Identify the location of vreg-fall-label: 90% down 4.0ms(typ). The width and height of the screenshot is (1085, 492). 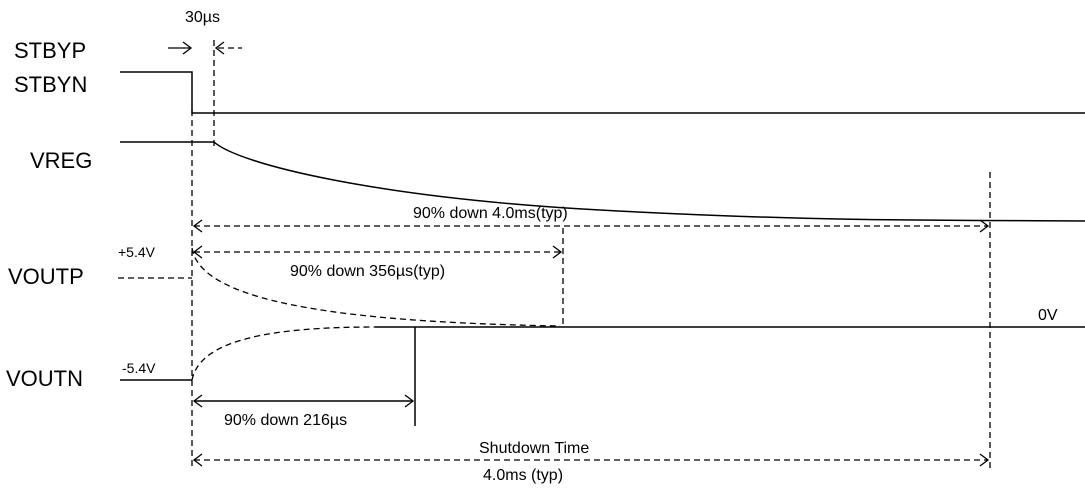
(490, 213).